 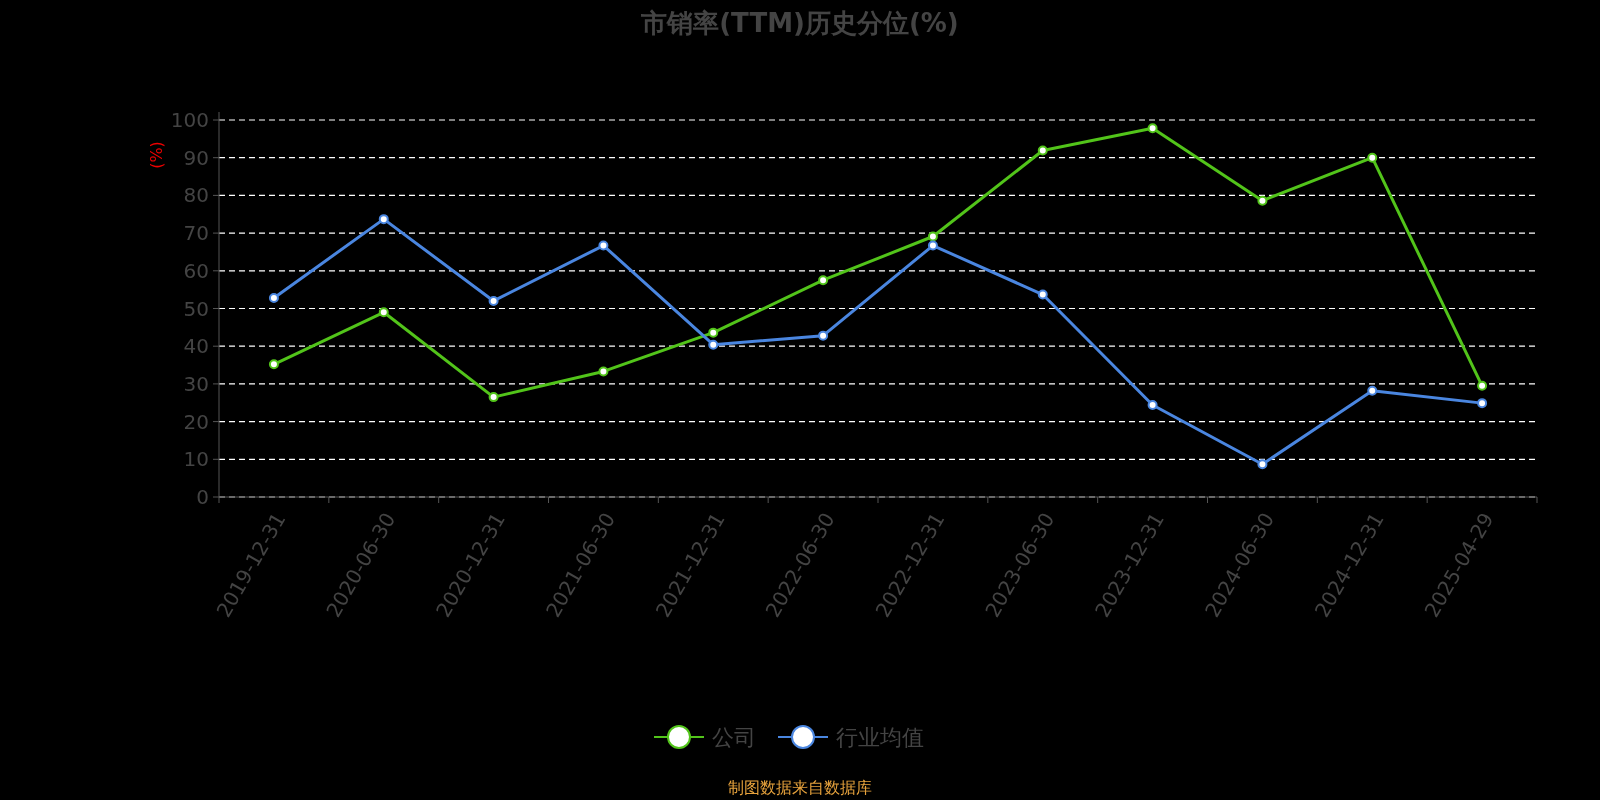 I want to click on y-tick-label: 0, so click(x=202, y=497).